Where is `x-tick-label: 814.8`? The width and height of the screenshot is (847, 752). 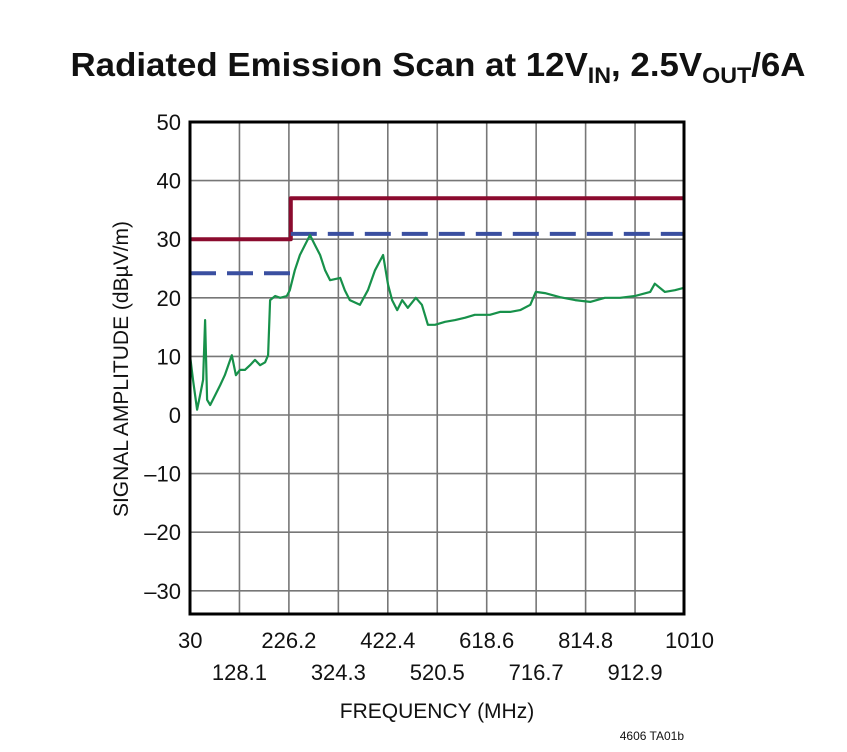
x-tick-label: 814.8 is located at coordinates (585, 640).